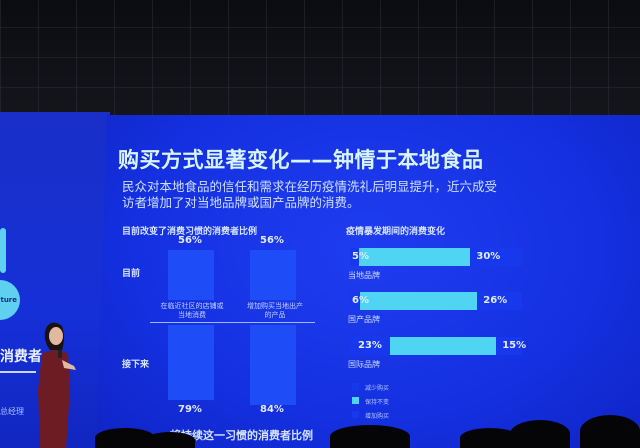 The height and width of the screenshot is (448, 640). I want to click on legend-label: 保持不变, so click(377, 402).